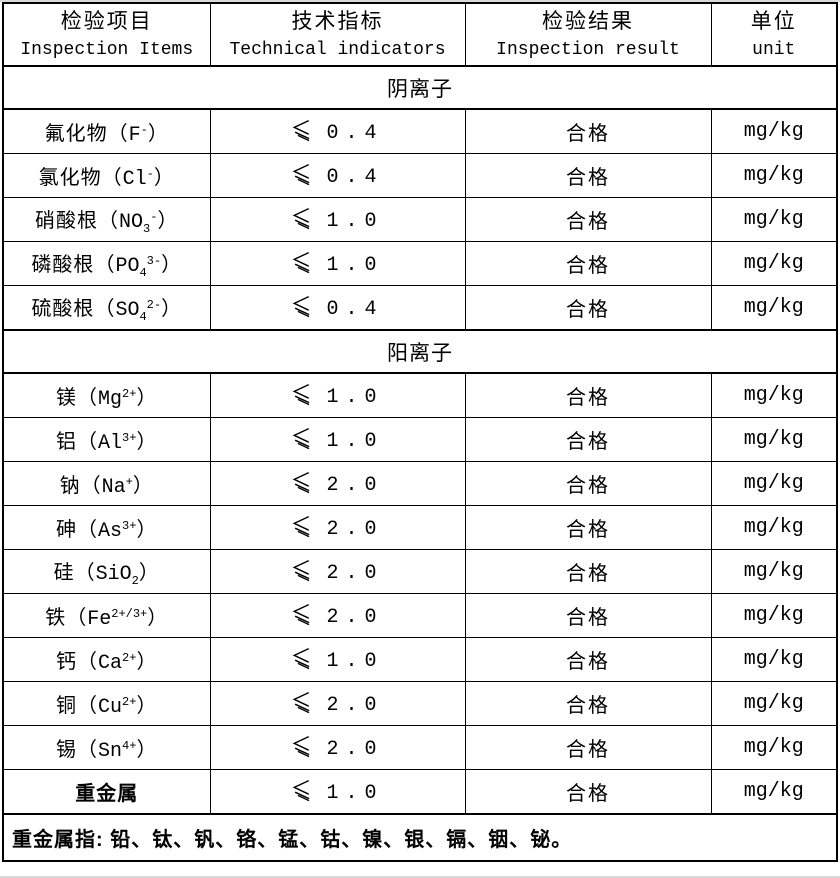  Describe the element at coordinates (106, 747) in the screenshot. I see `item-cell: 锡（Sn4+）` at that location.